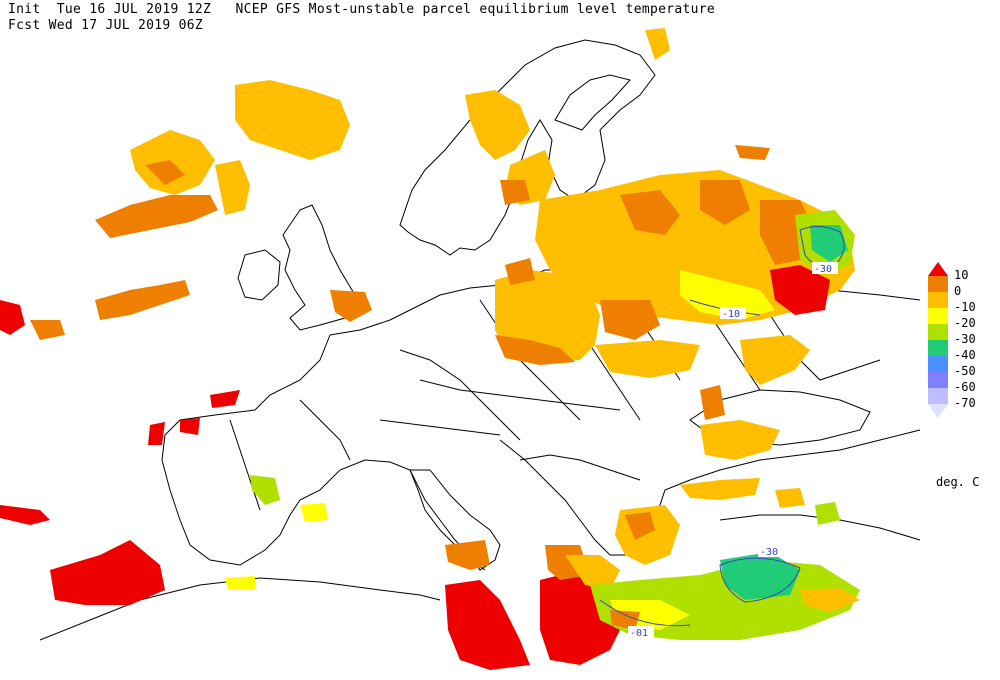 The image size is (1000, 680). I want to click on legend-label: -60, so click(965, 387).